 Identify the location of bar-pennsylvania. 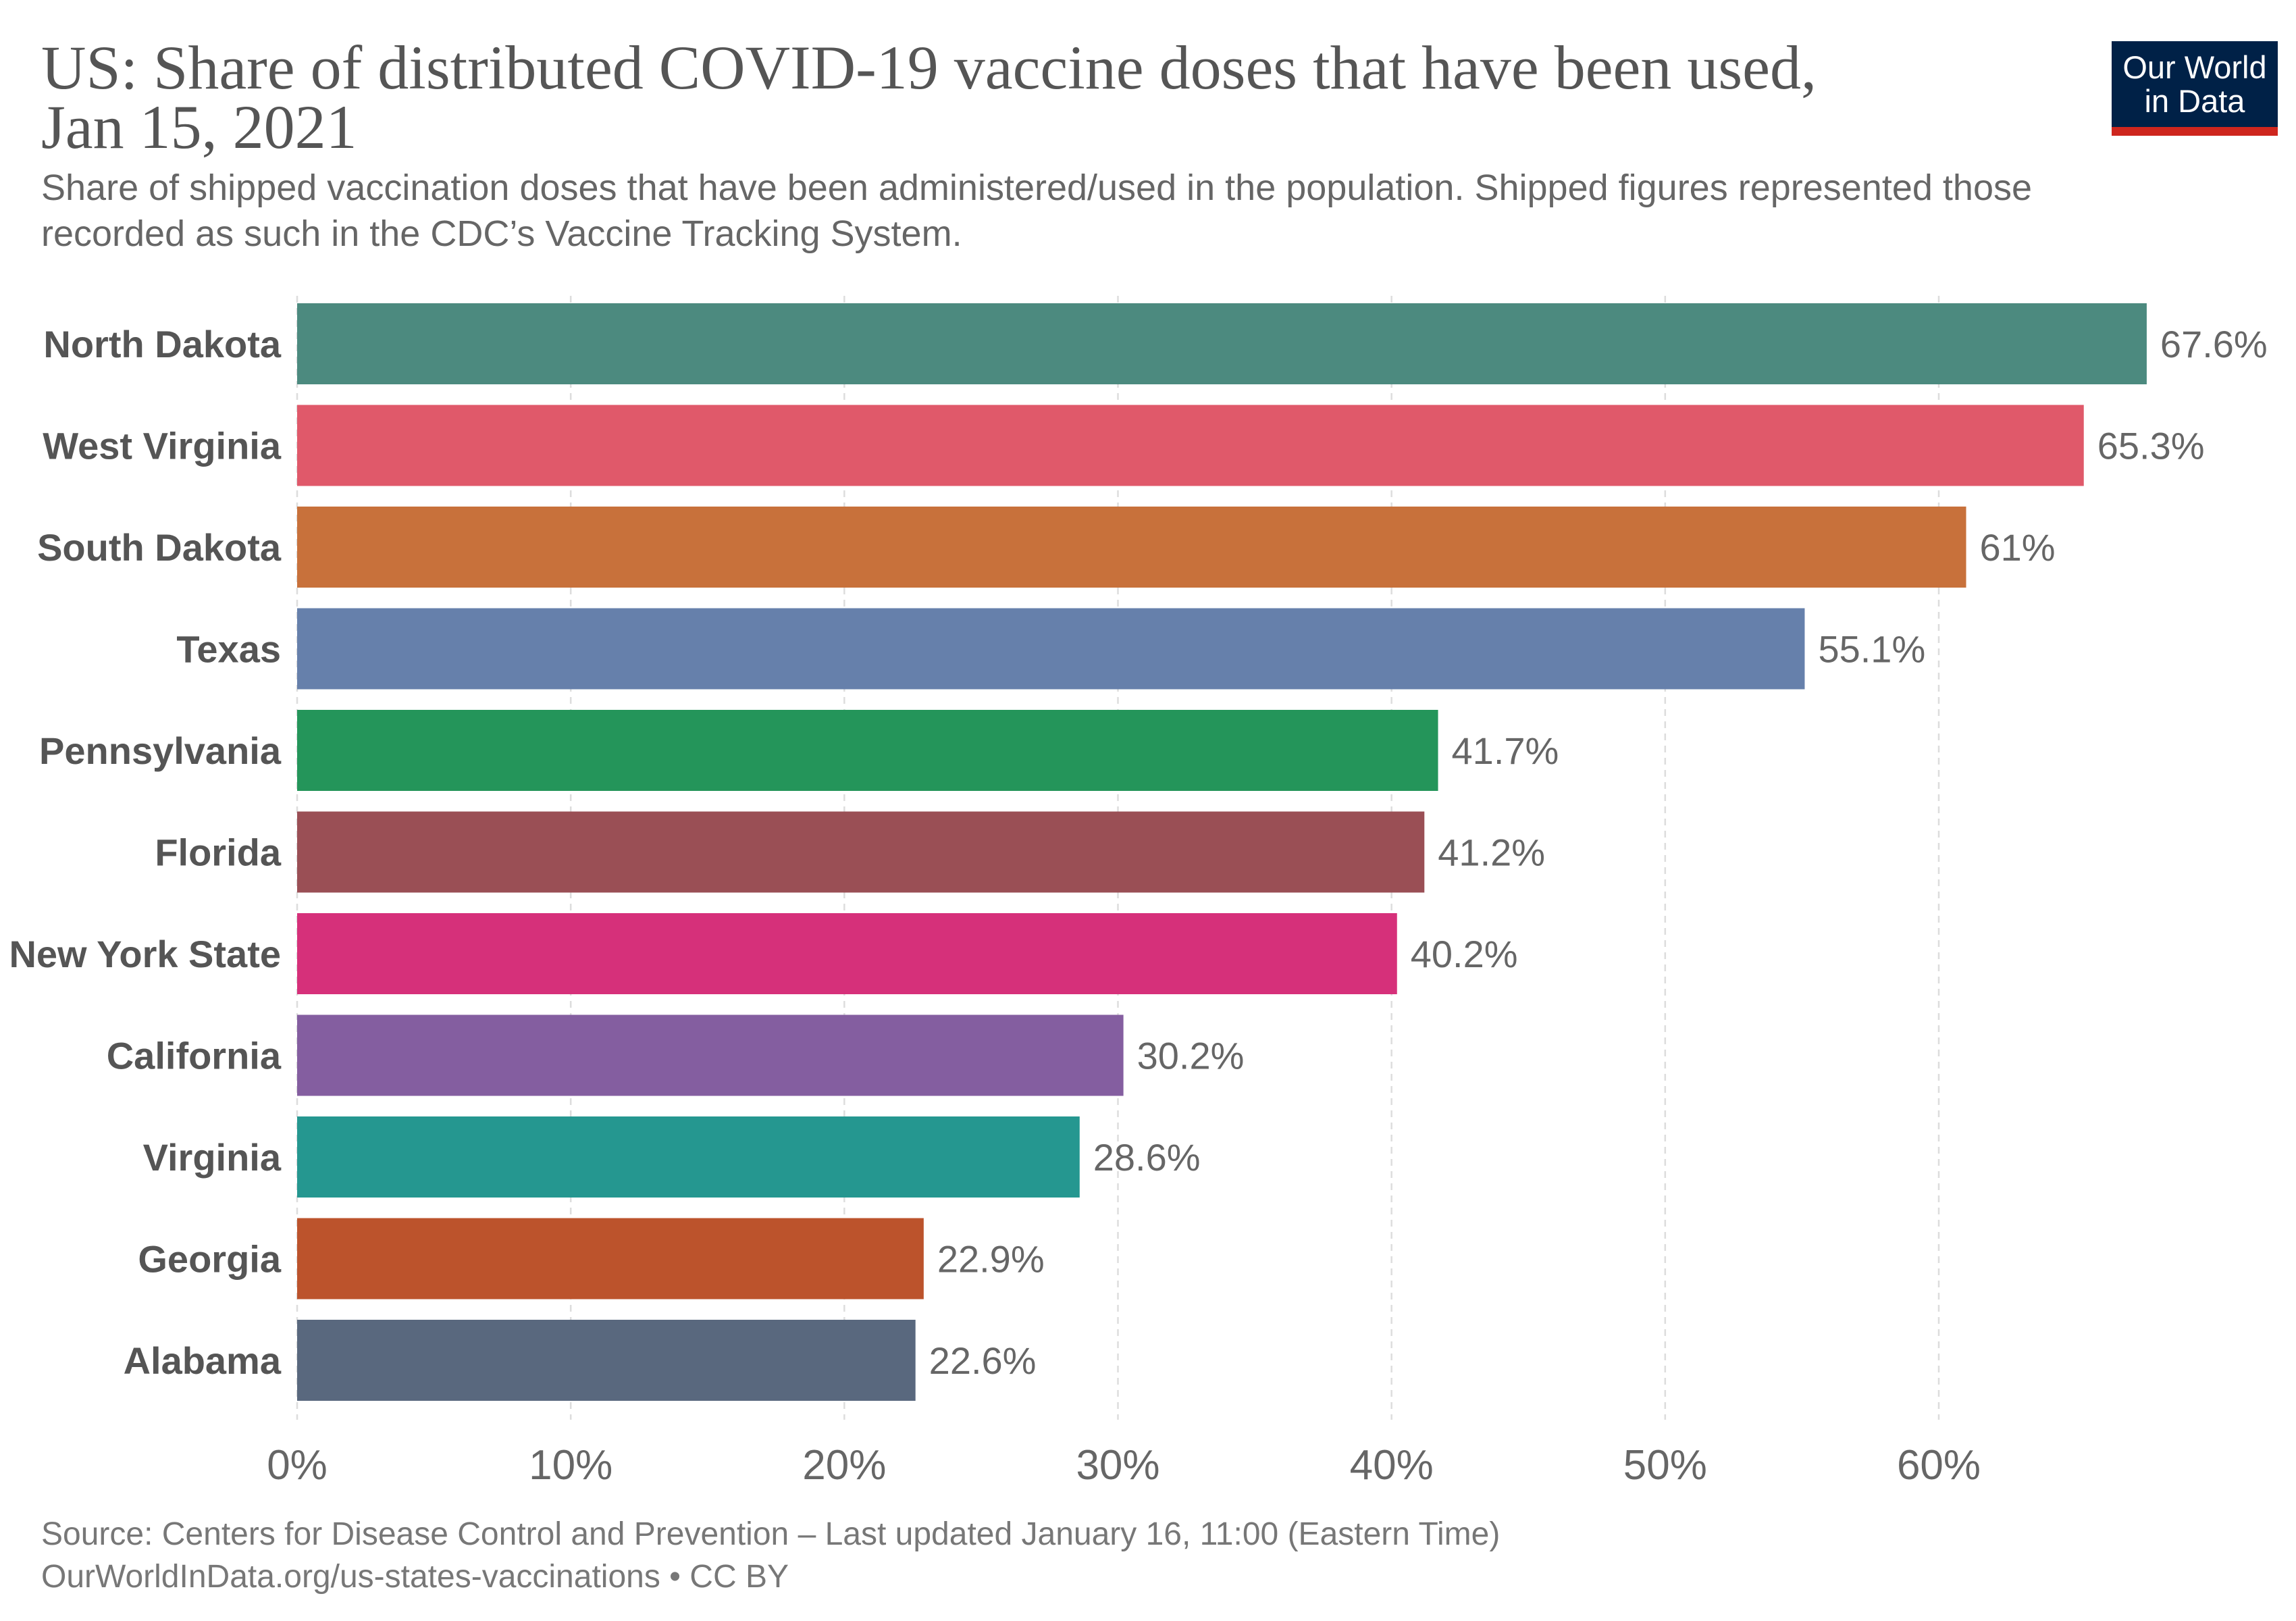
(867, 750).